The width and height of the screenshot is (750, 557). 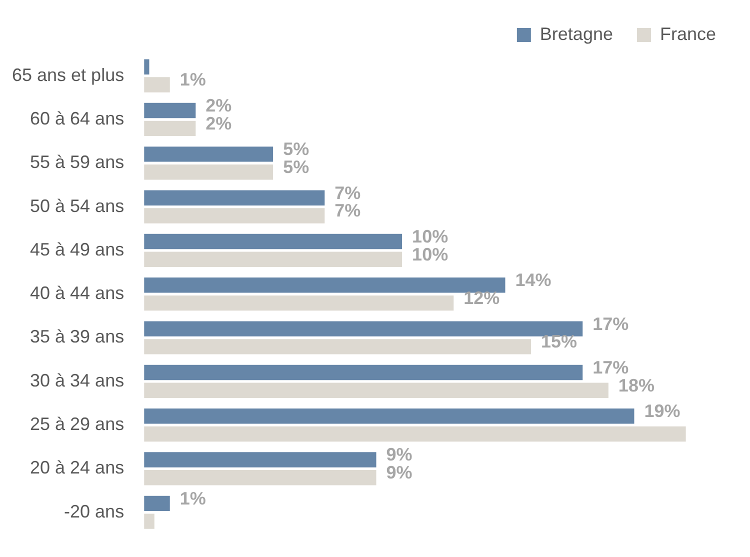 I want to click on y-tick-label: 40 à 44 ans, so click(x=77, y=293).